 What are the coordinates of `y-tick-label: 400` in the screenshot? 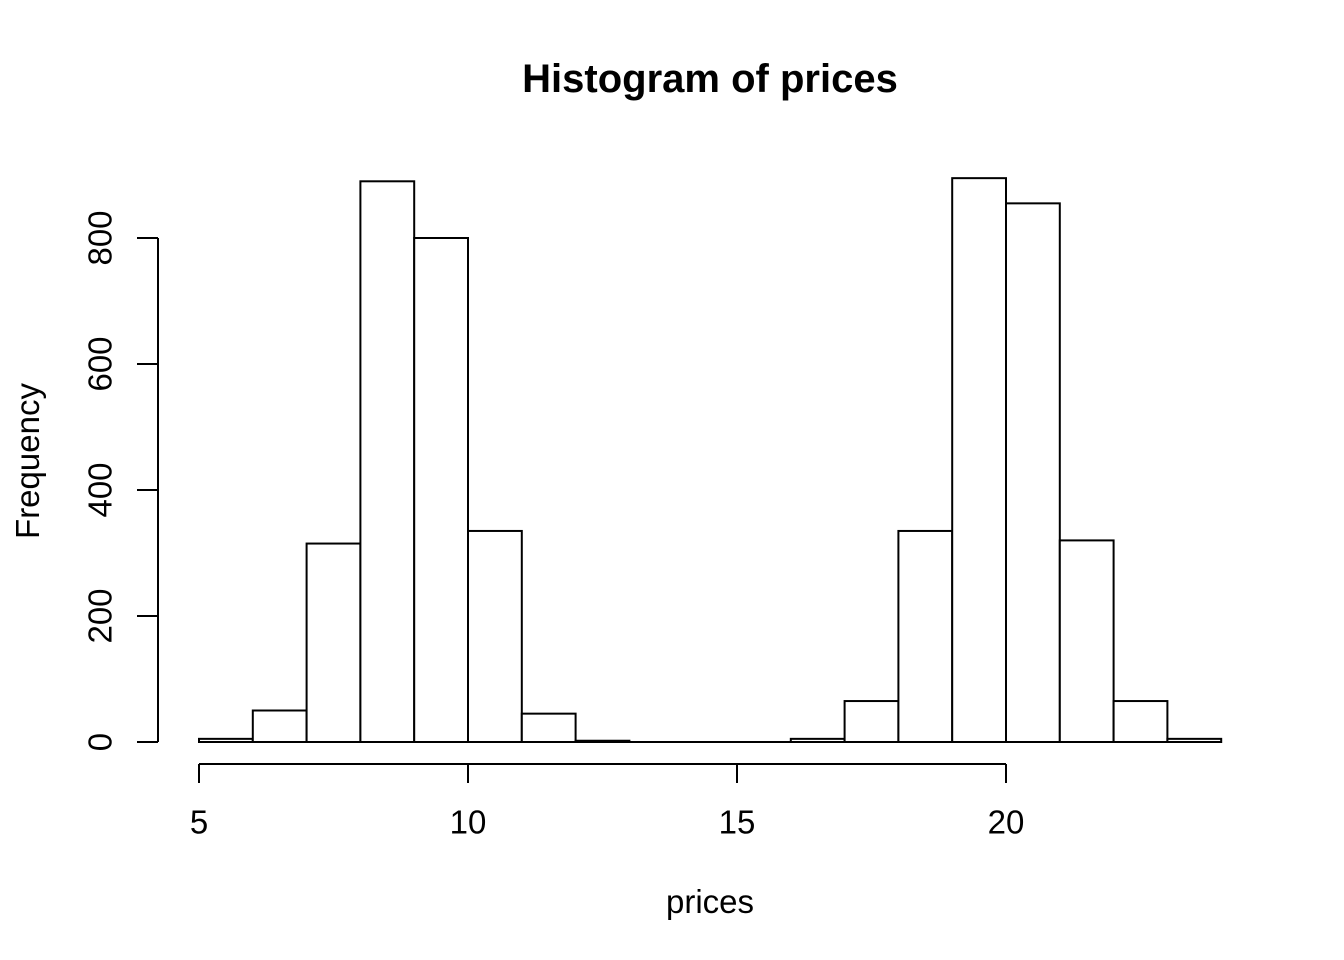 It's located at (100, 489).